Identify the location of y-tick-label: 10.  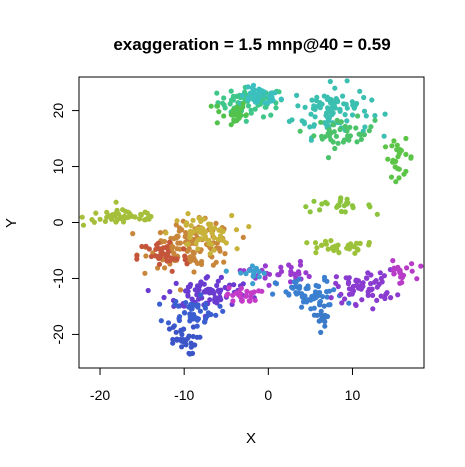
(58, 167).